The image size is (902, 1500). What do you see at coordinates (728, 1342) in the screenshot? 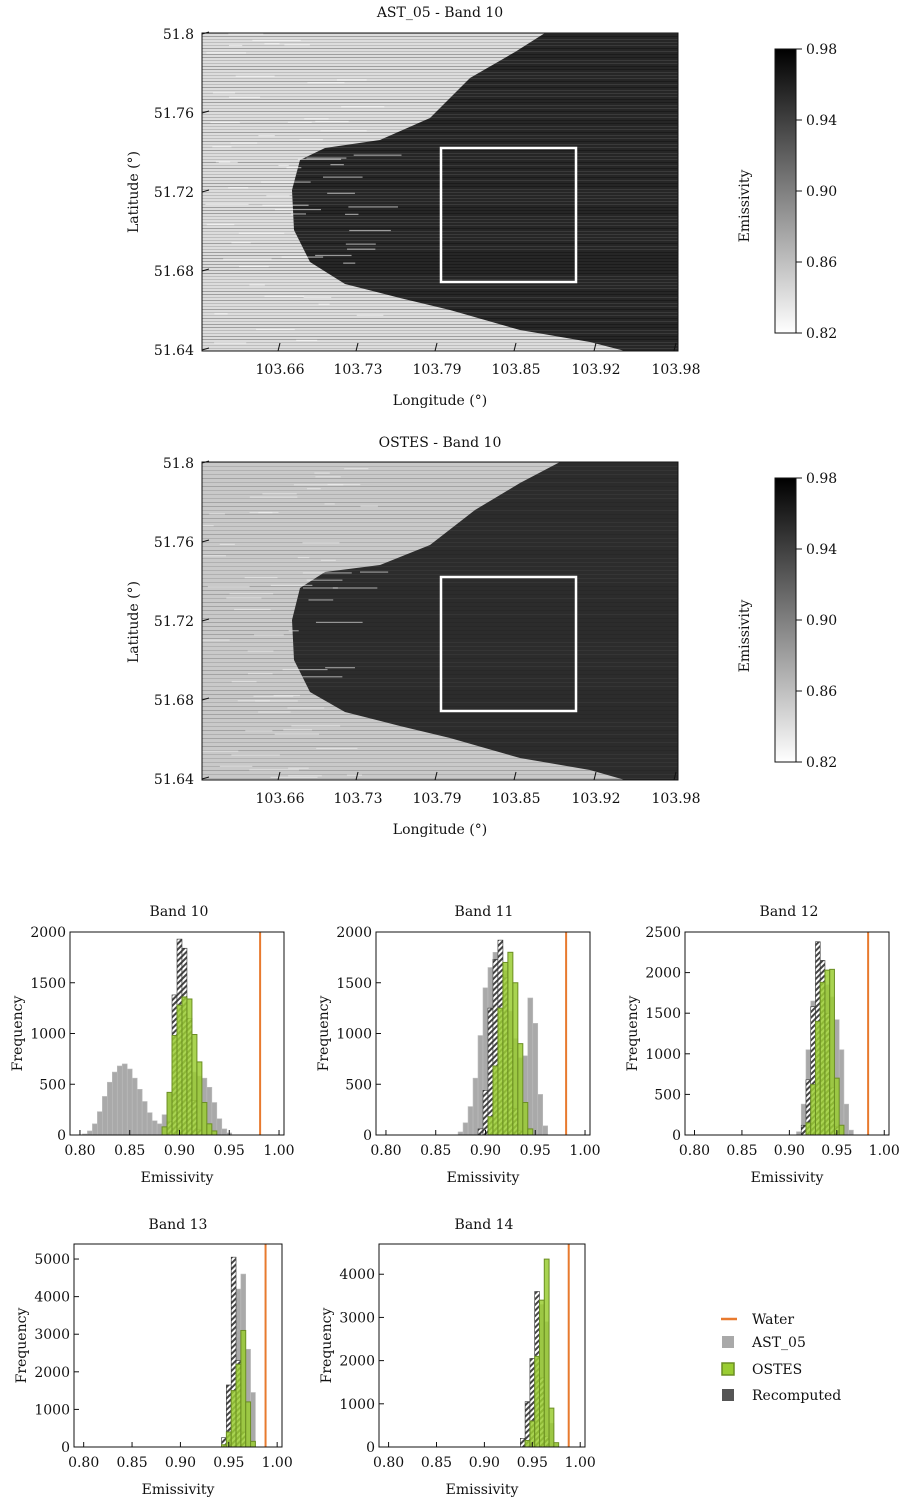
I see `legend-swatch-ast05` at bounding box center [728, 1342].